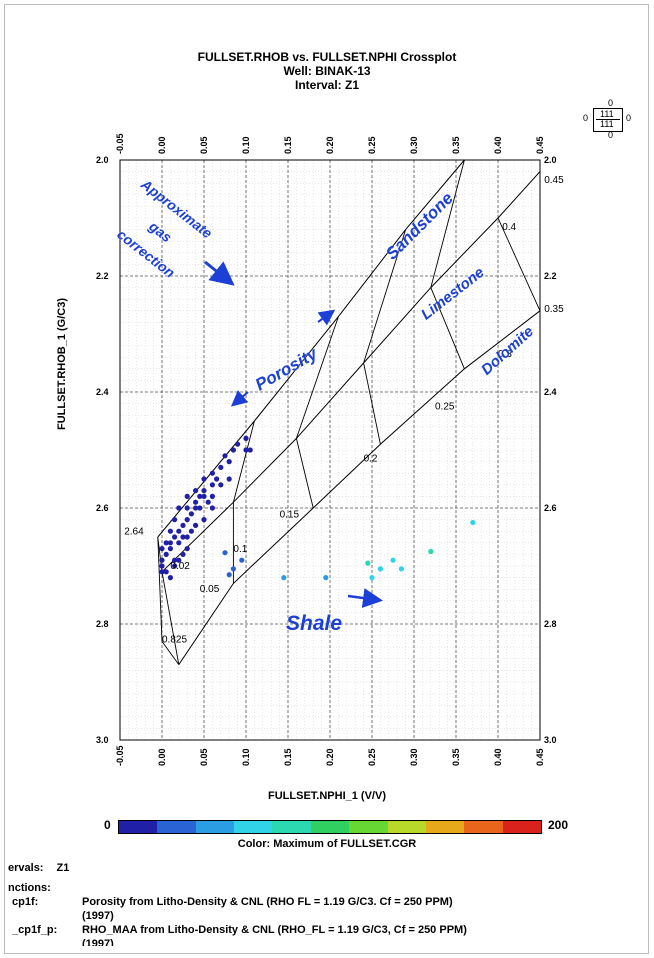 This screenshot has height=958, width=654. I want to click on note-key: nctions:, so click(29, 888).